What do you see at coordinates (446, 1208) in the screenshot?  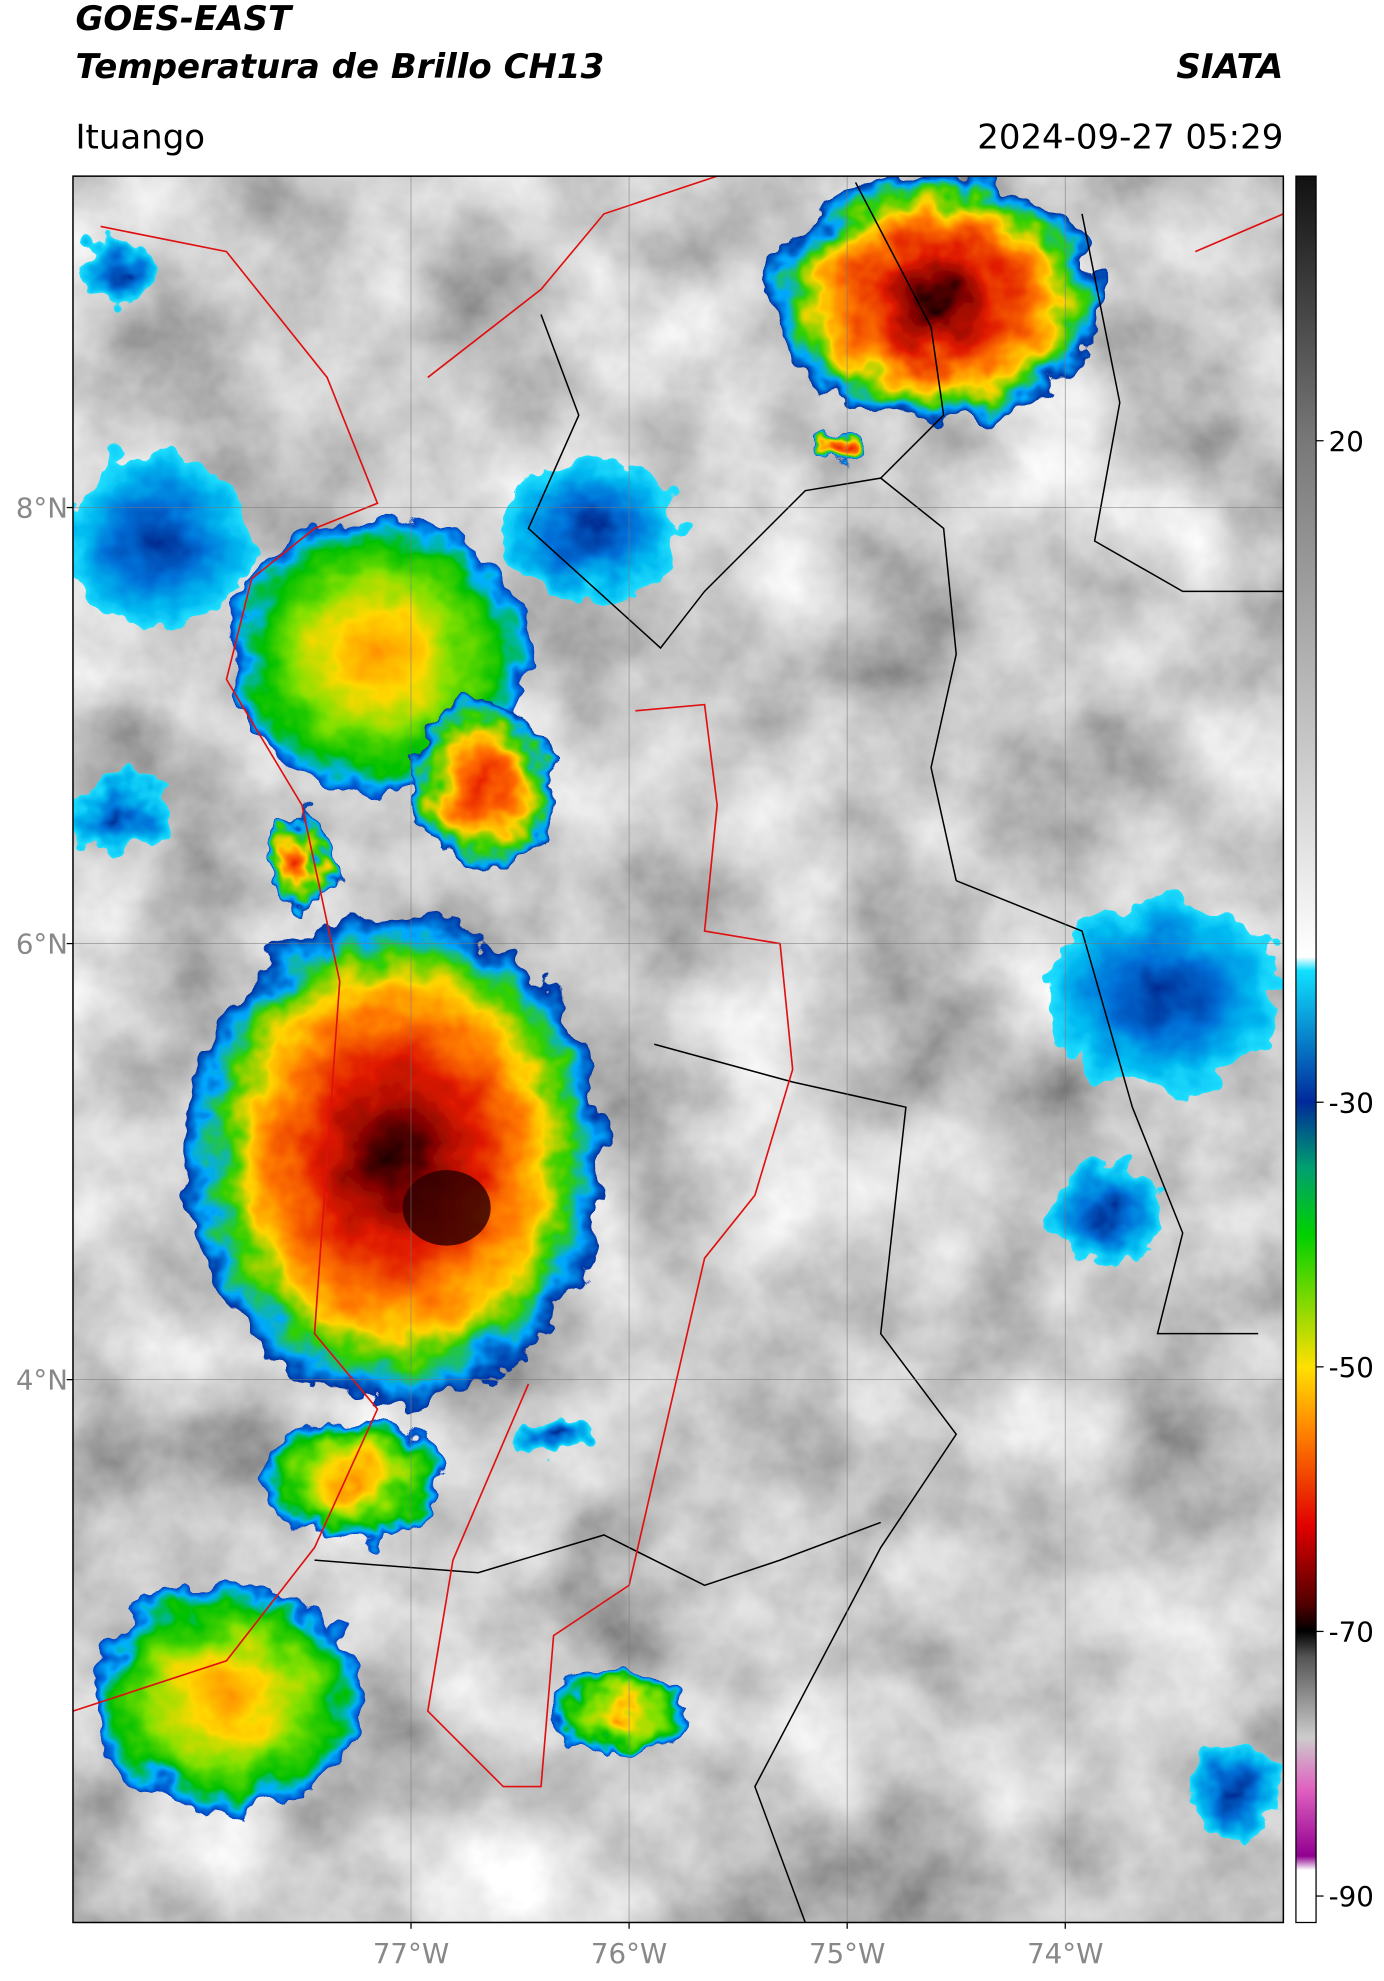 I see `storm-core` at bounding box center [446, 1208].